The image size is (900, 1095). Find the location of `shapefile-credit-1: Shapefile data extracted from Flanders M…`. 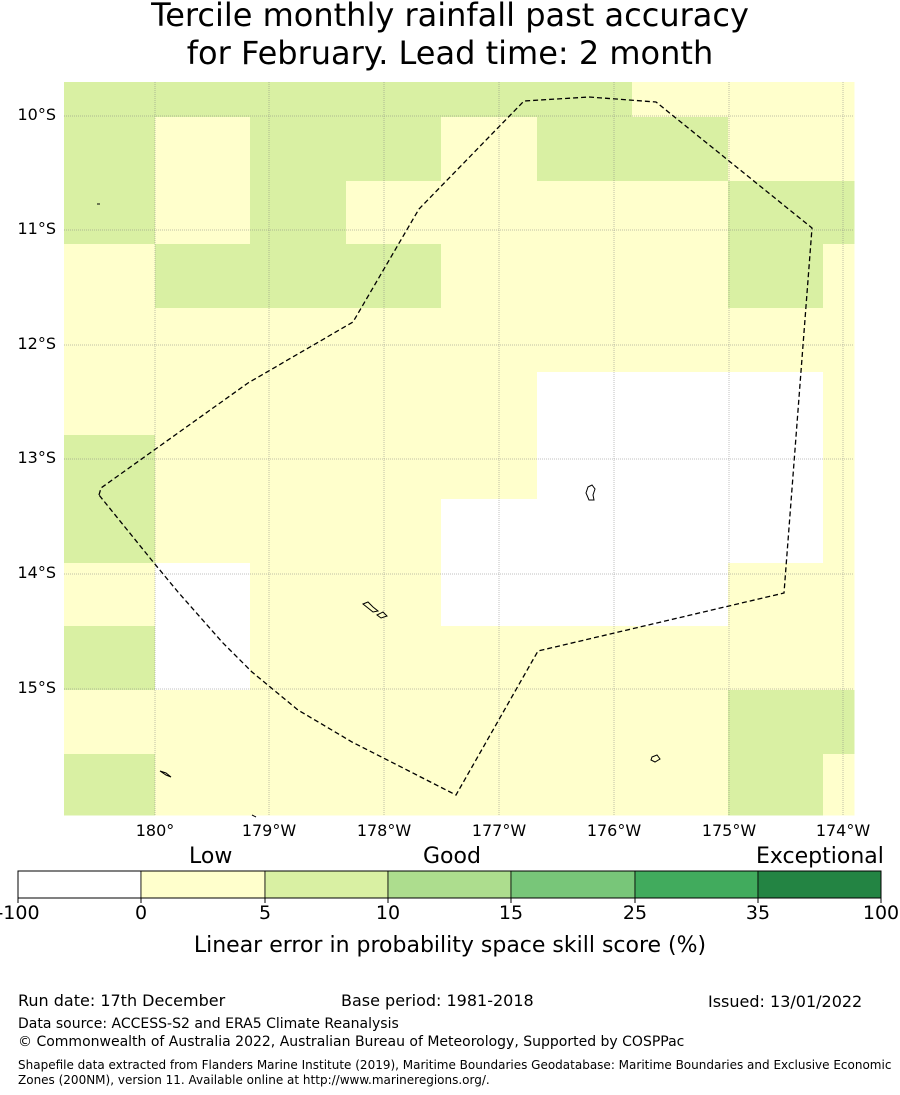

shapefile-credit-1: Shapefile data extracted from Flanders M… is located at coordinates (455, 1065).